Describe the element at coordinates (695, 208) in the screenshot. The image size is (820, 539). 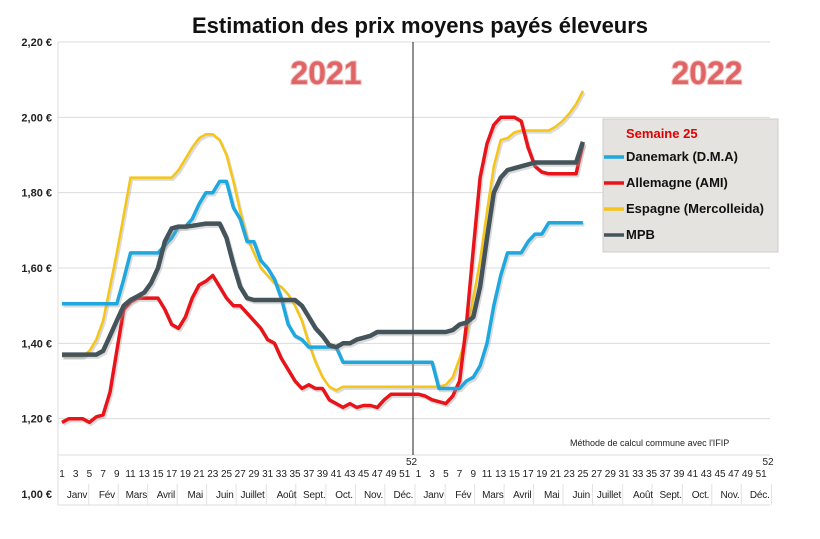
I see `legend-label: Espagne (Mercolleida)` at that location.